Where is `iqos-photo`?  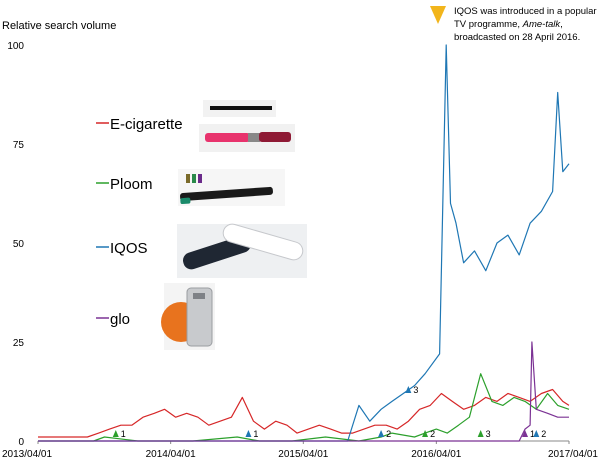 iqos-photo is located at coordinates (242, 250).